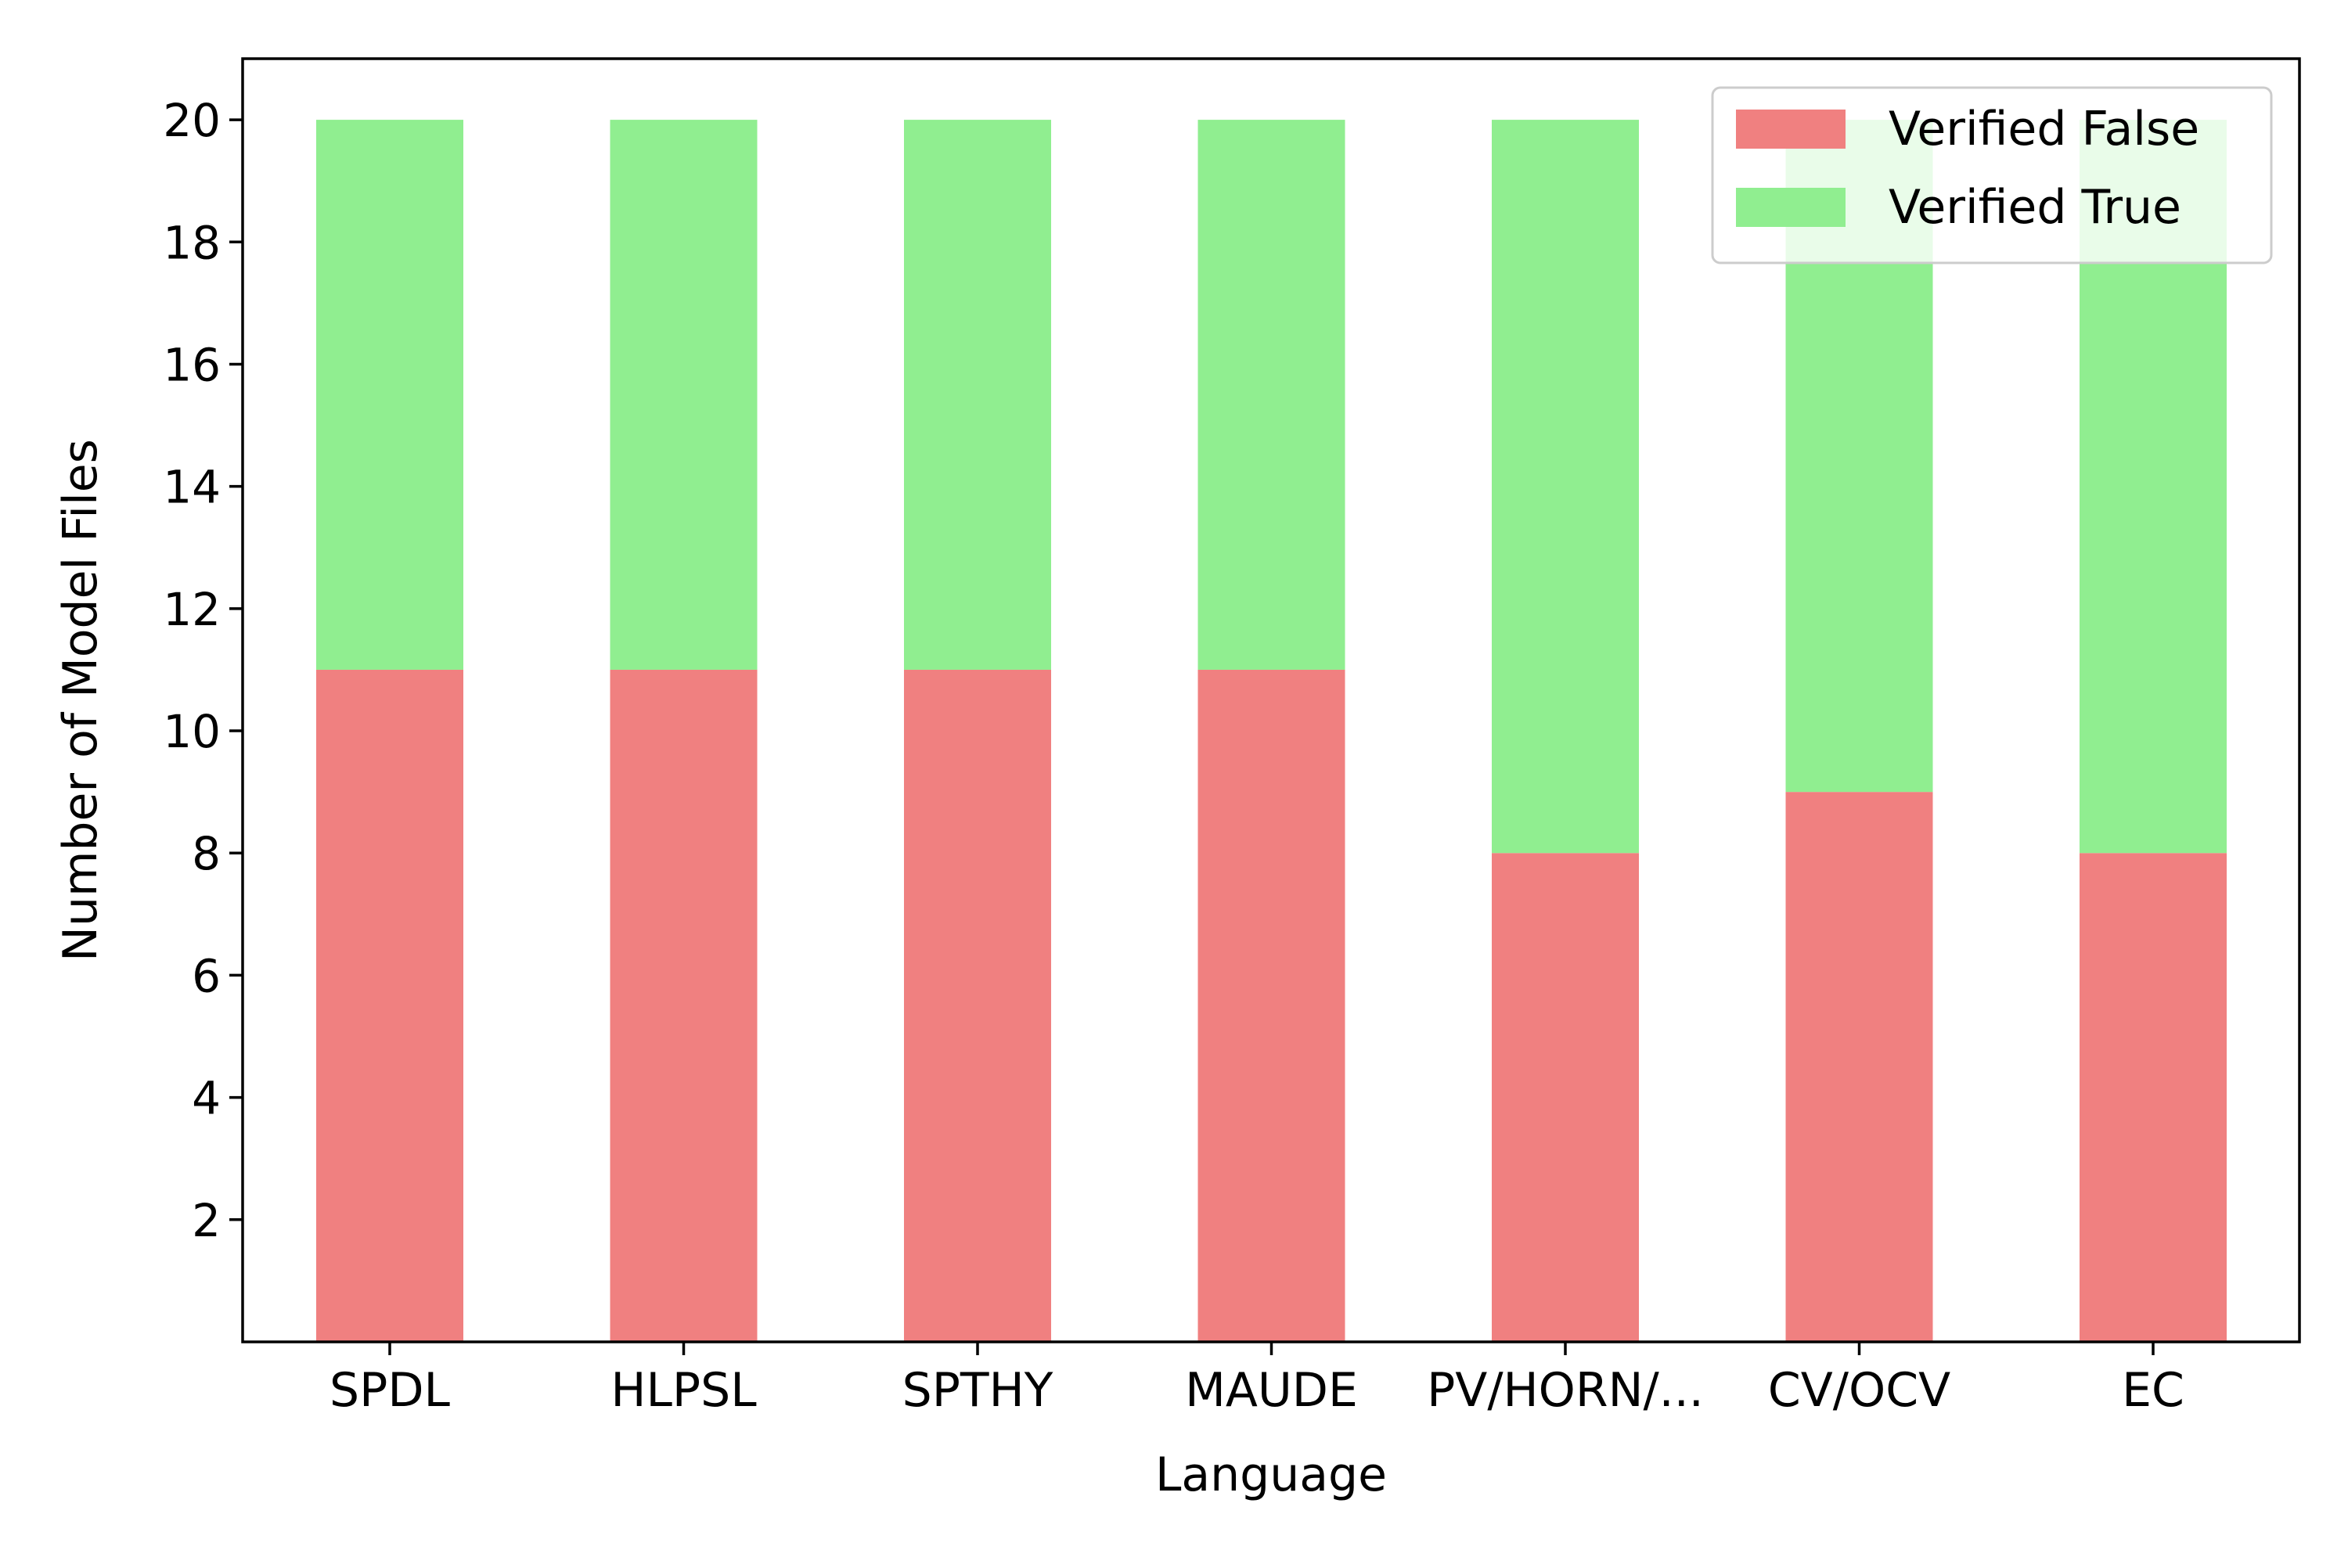 This screenshot has width=2348, height=1568. Describe the element at coordinates (1859, 1390) in the screenshot. I see `x-tick-label: CV/OCV` at that location.